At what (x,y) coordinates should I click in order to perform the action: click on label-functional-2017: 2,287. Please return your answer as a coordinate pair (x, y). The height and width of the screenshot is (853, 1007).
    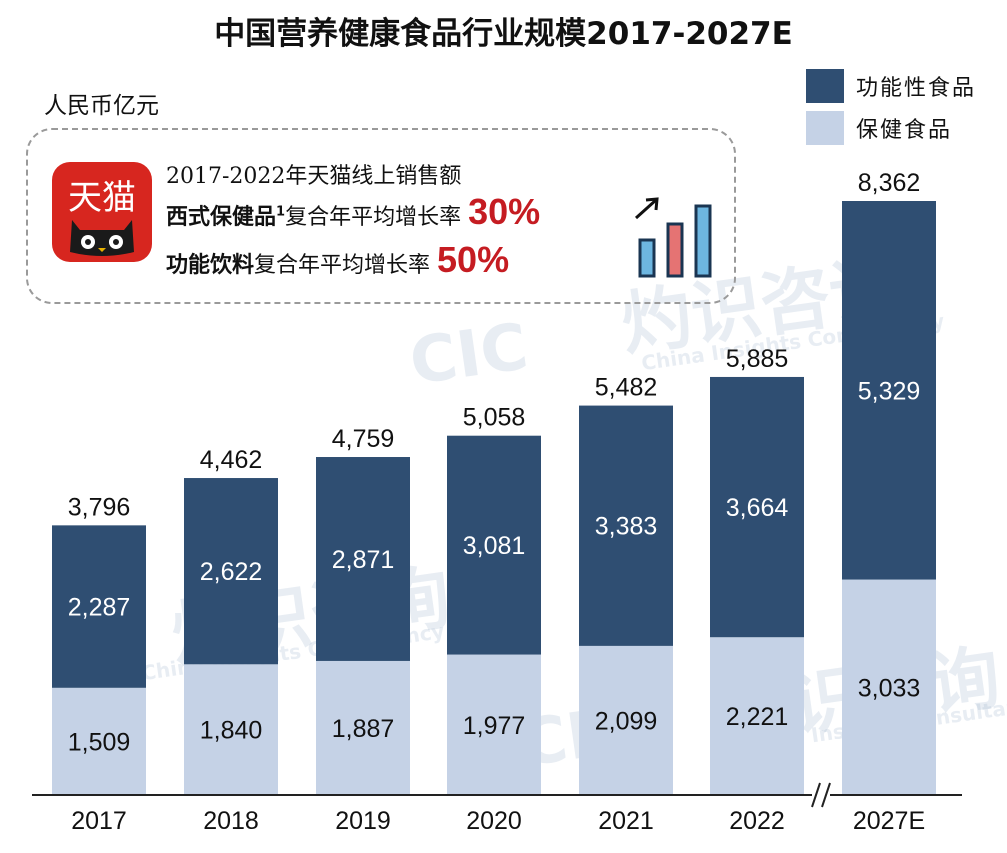
    Looking at the image, I should click on (99, 608).